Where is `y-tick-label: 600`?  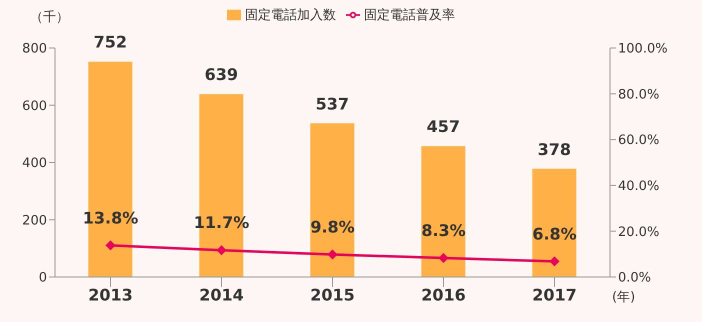 y-tick-label: 600 is located at coordinates (34, 106).